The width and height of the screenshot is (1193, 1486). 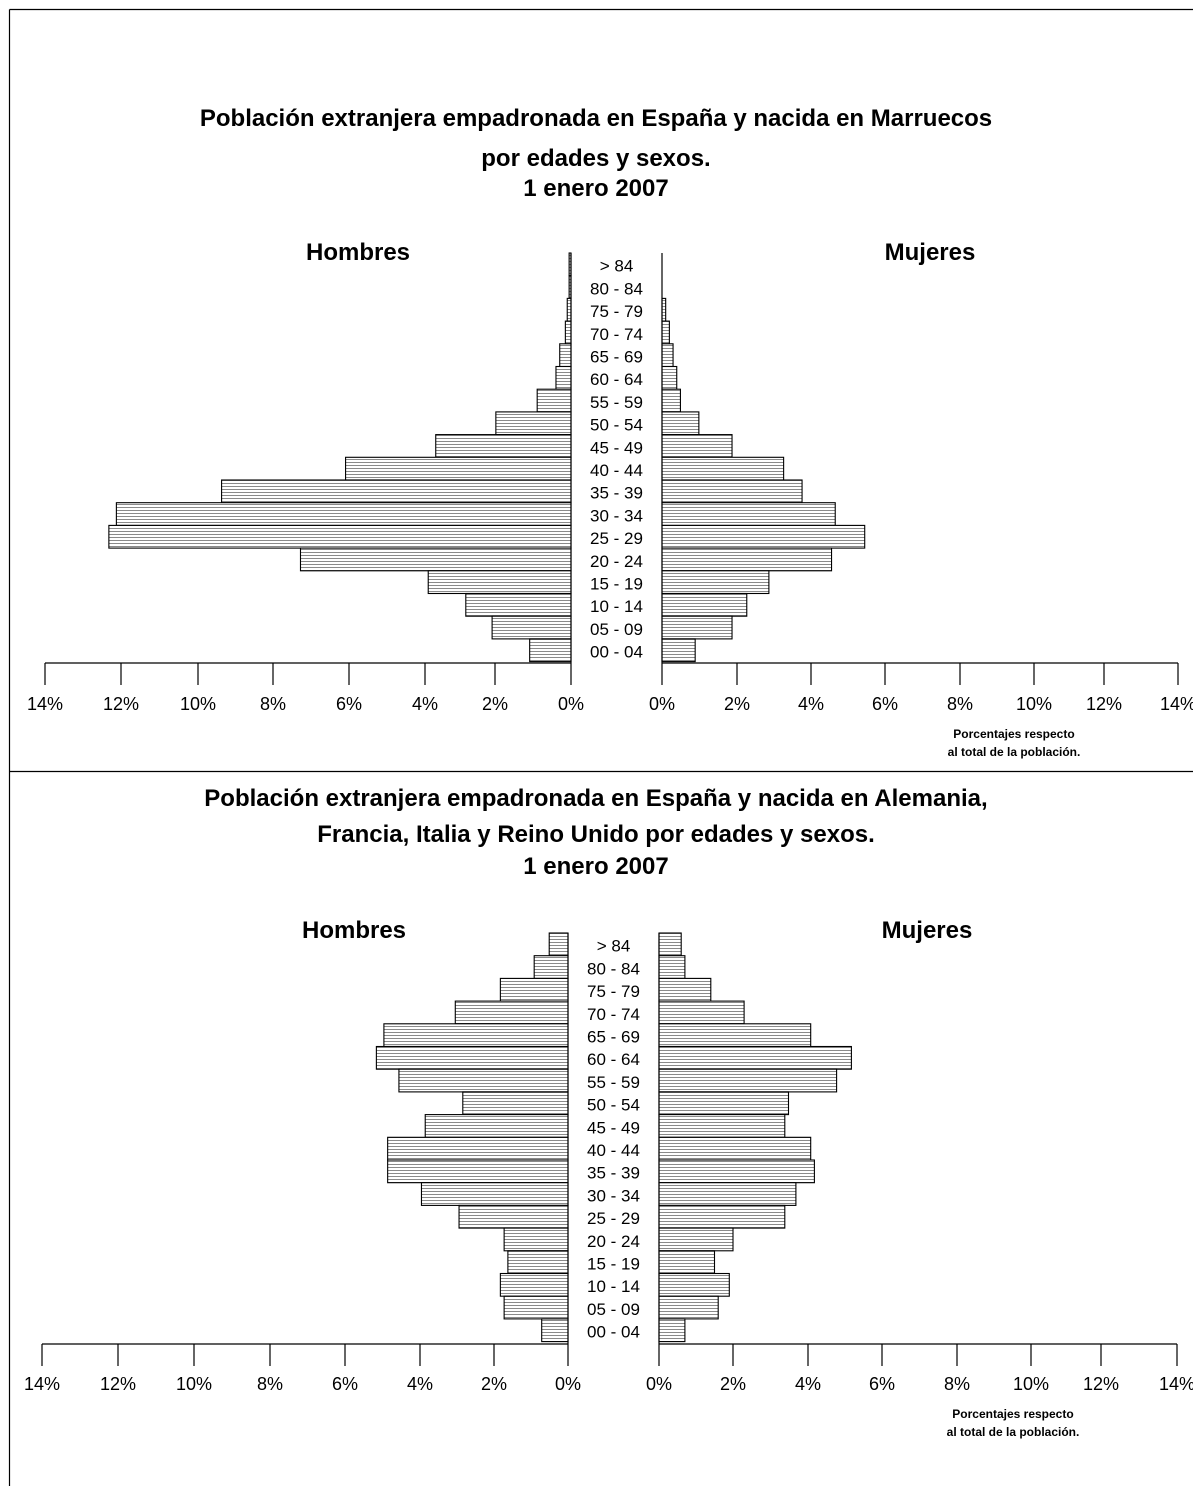 What do you see at coordinates (613, 1082) in the screenshot?
I see `age-group-label: 55 - 59` at bounding box center [613, 1082].